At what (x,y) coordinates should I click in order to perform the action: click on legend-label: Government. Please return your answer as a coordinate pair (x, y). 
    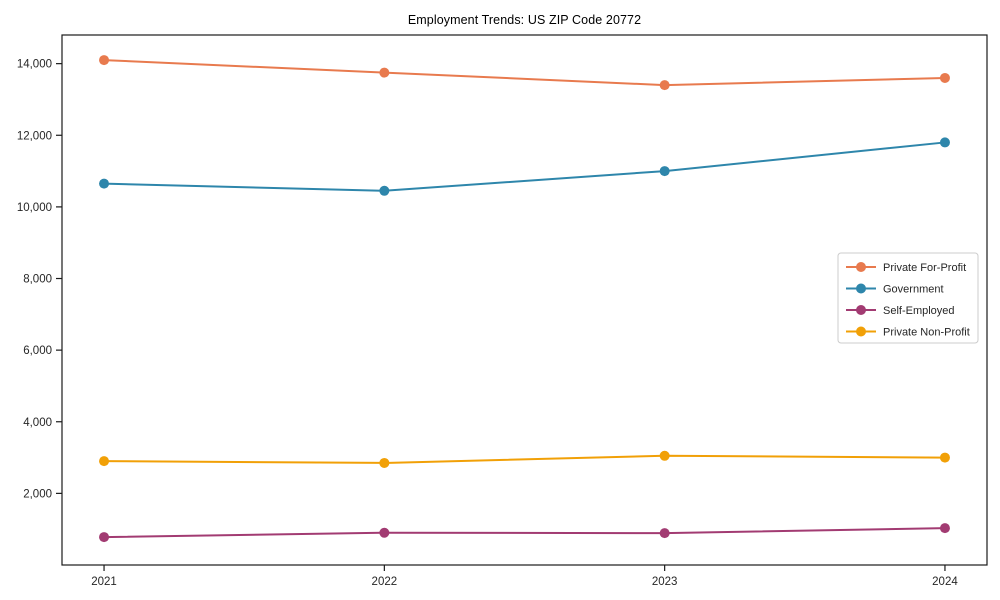
    Looking at the image, I should click on (913, 290).